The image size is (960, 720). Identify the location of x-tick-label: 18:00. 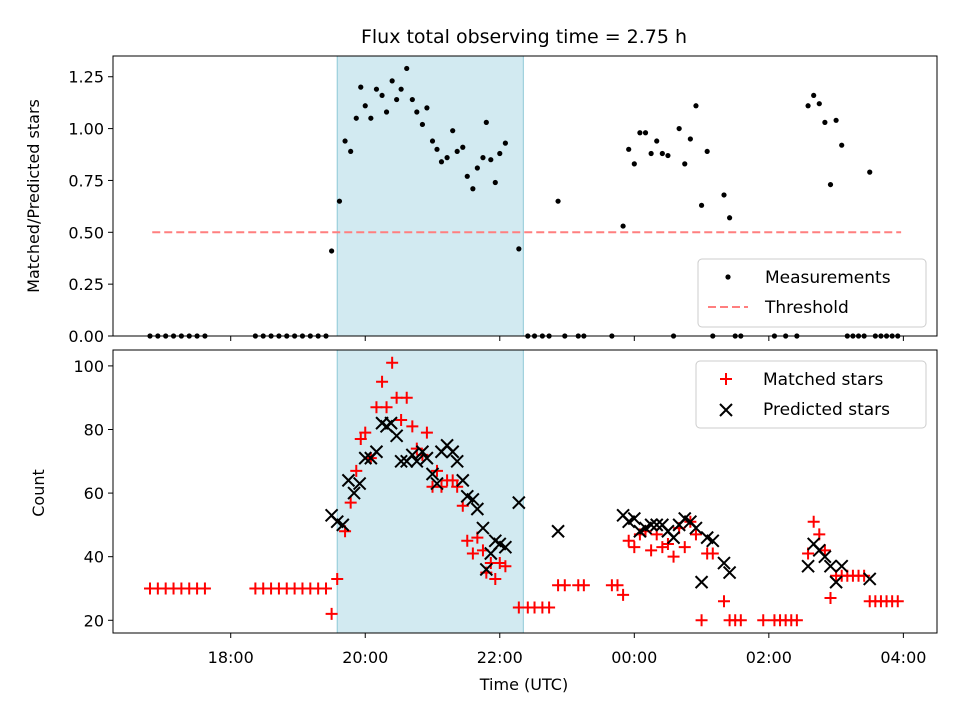
(231, 657).